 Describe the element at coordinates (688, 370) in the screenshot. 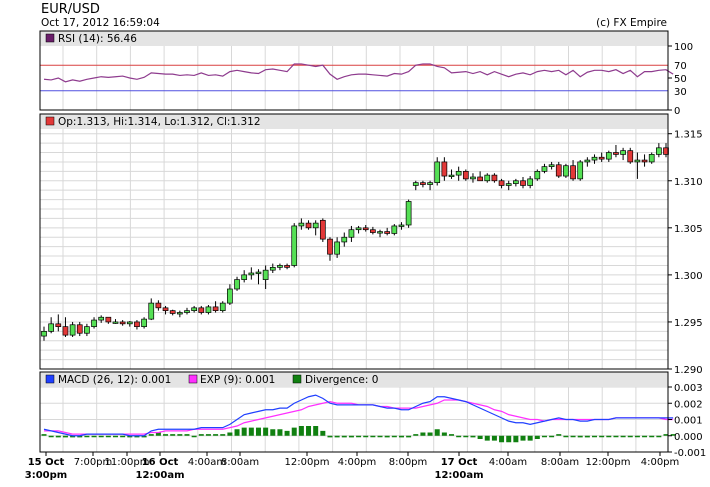

I see `price-tick-label: 1.290` at that location.